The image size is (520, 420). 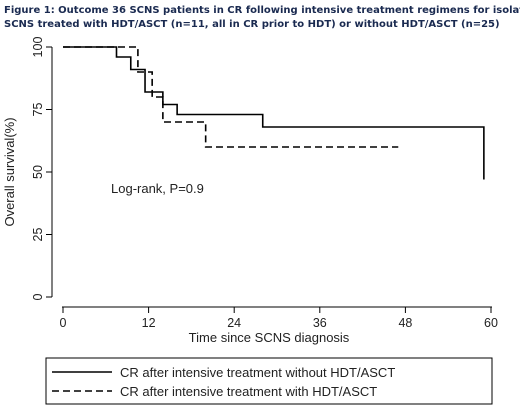 I want to click on y-tick-label: 25, so click(x=38, y=235).